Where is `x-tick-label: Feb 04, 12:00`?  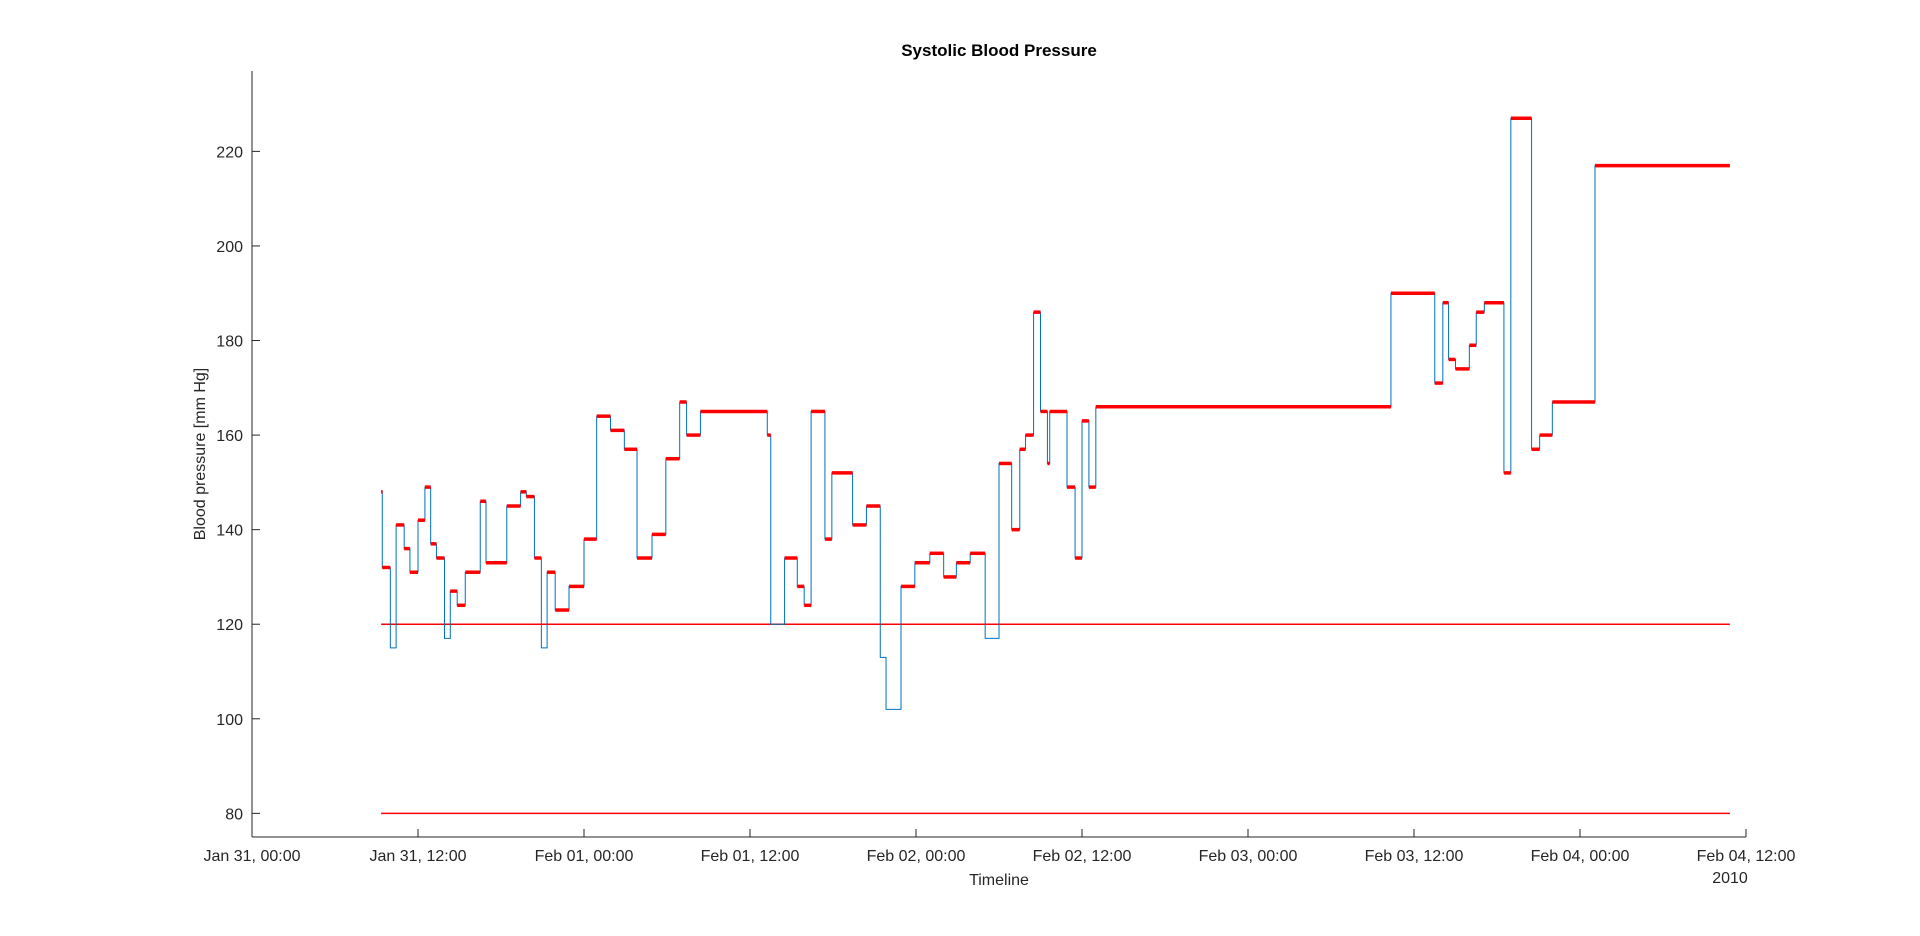 x-tick-label: Feb 04, 12:00 is located at coordinates (1746, 856).